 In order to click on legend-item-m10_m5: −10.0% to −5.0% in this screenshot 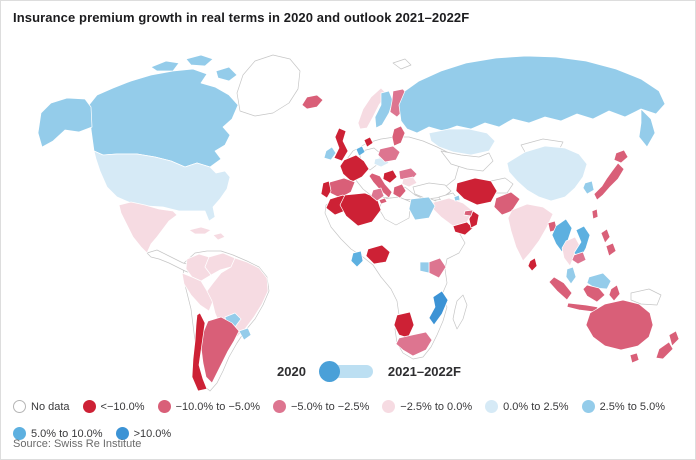, I will do `click(208, 406)`.